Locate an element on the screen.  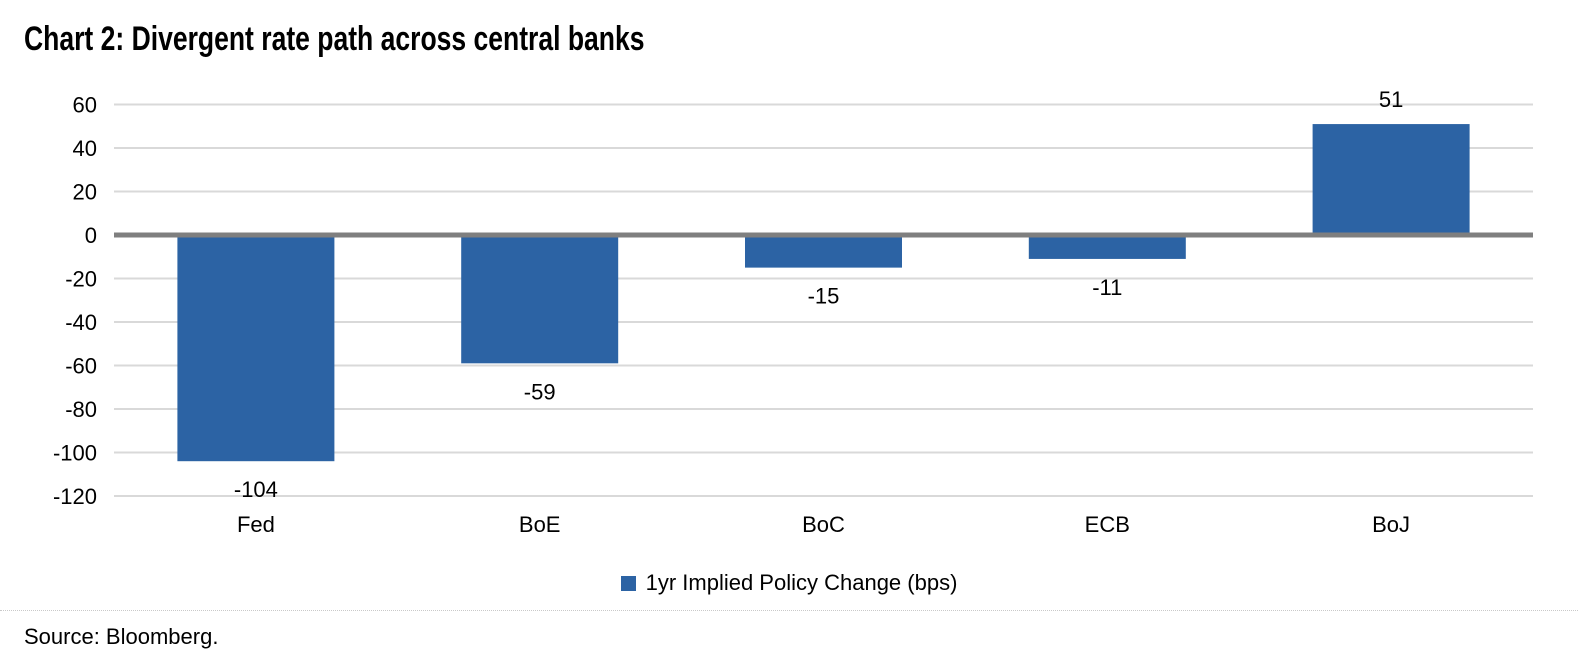
x-category-label: BoE is located at coordinates (540, 524).